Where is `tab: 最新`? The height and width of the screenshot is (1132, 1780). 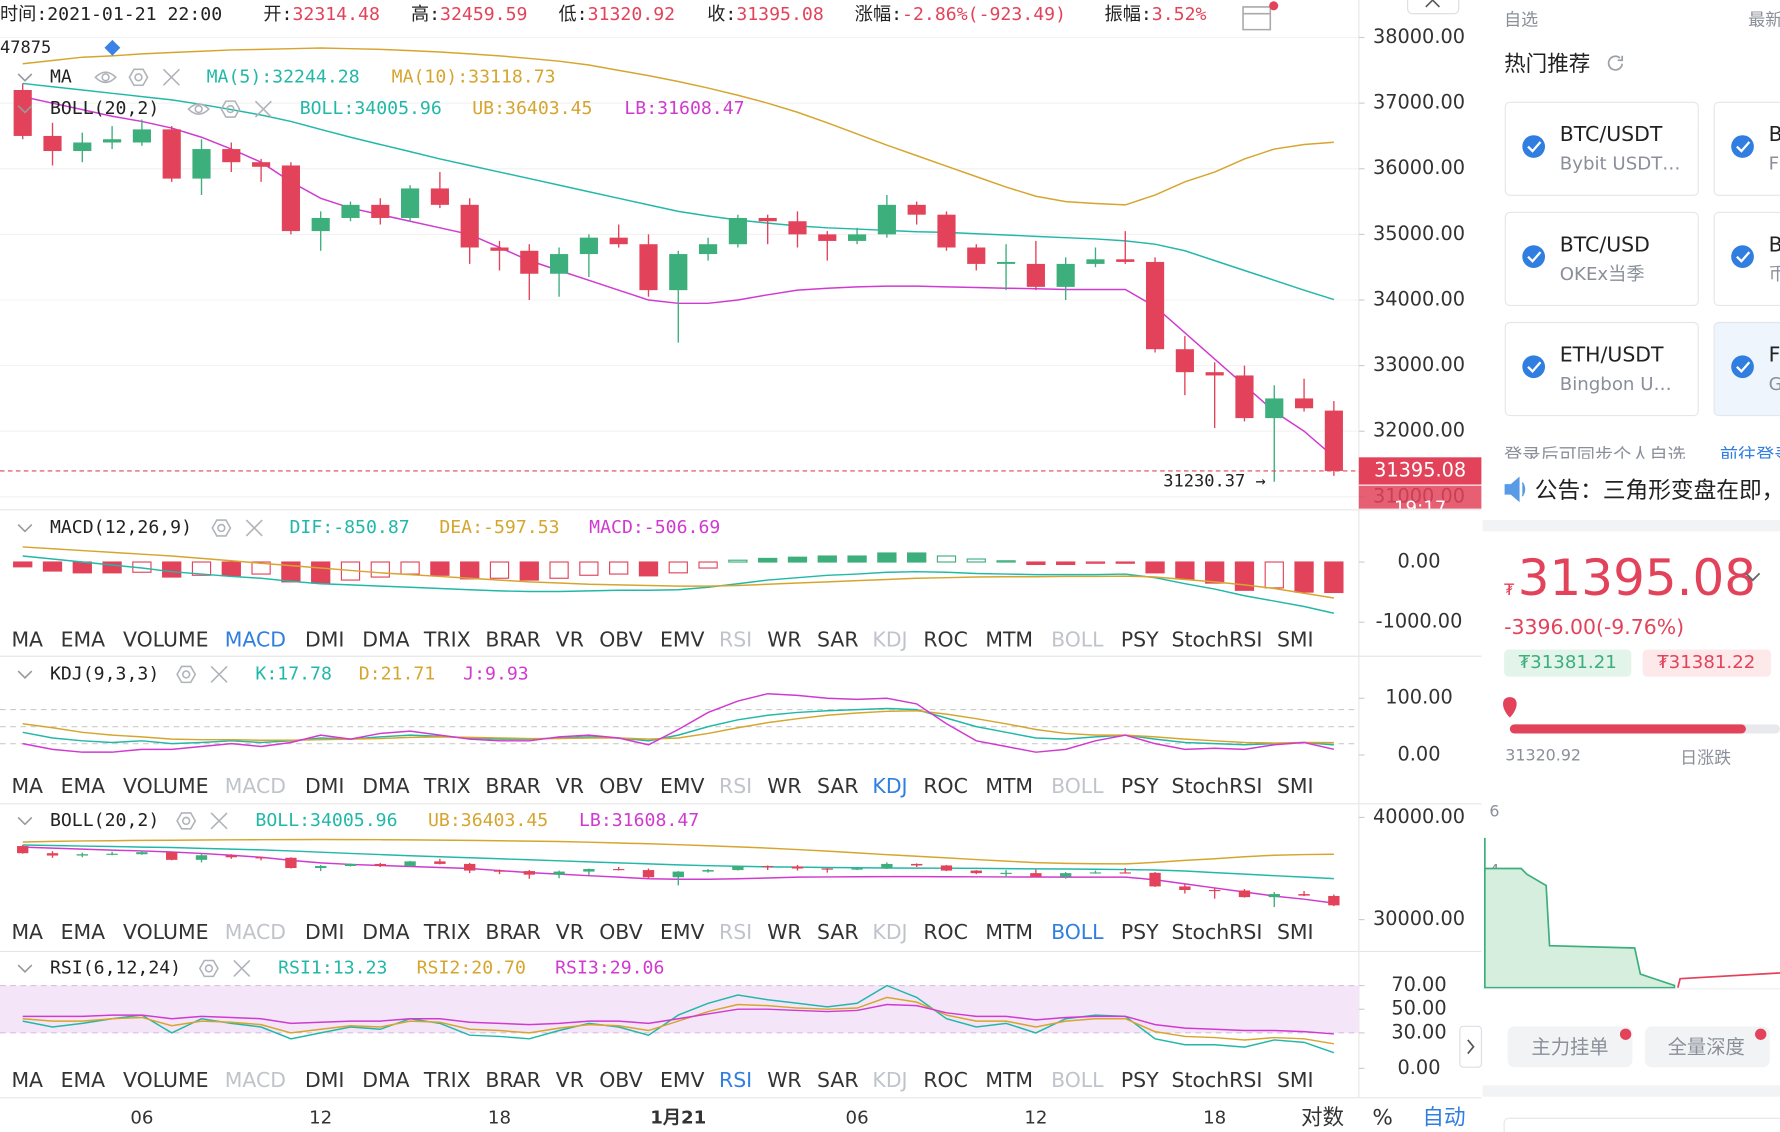 tab: 最新 is located at coordinates (1764, 21).